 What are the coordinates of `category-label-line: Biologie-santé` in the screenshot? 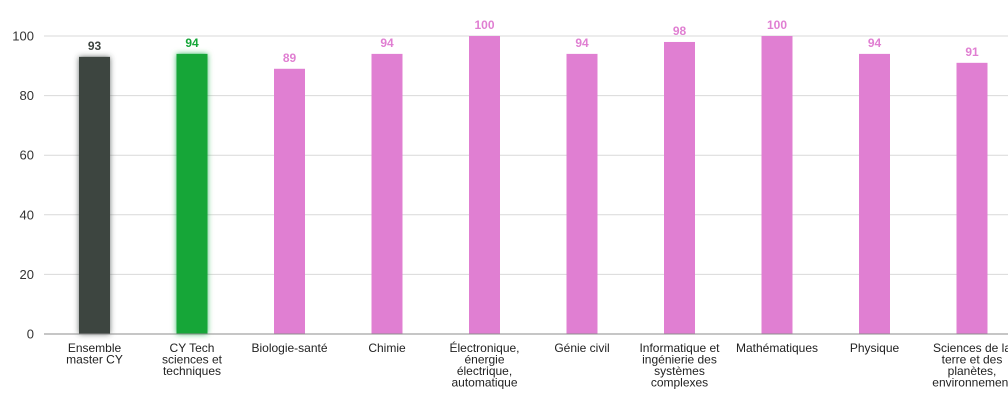 It's located at (289, 348).